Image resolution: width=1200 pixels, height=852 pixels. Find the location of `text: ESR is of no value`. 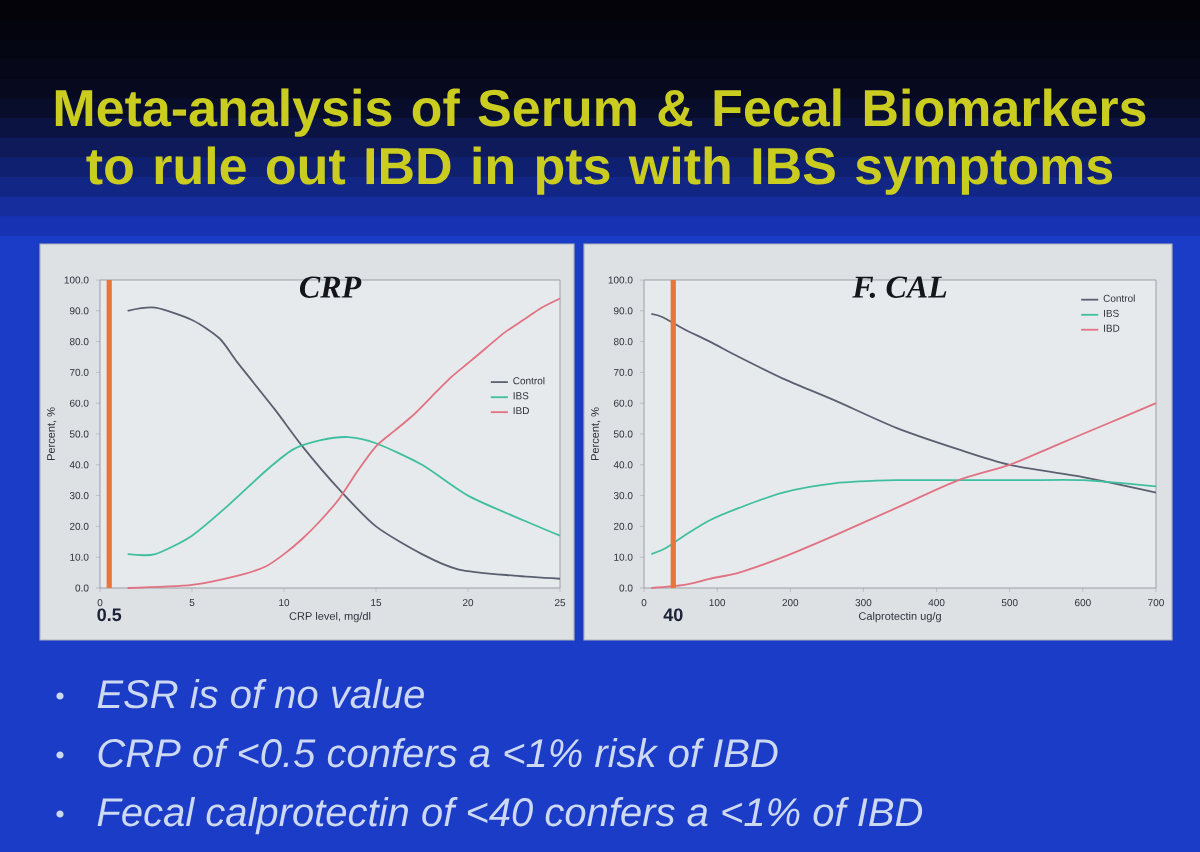

text: ESR is of no value is located at coordinates (260, 694).